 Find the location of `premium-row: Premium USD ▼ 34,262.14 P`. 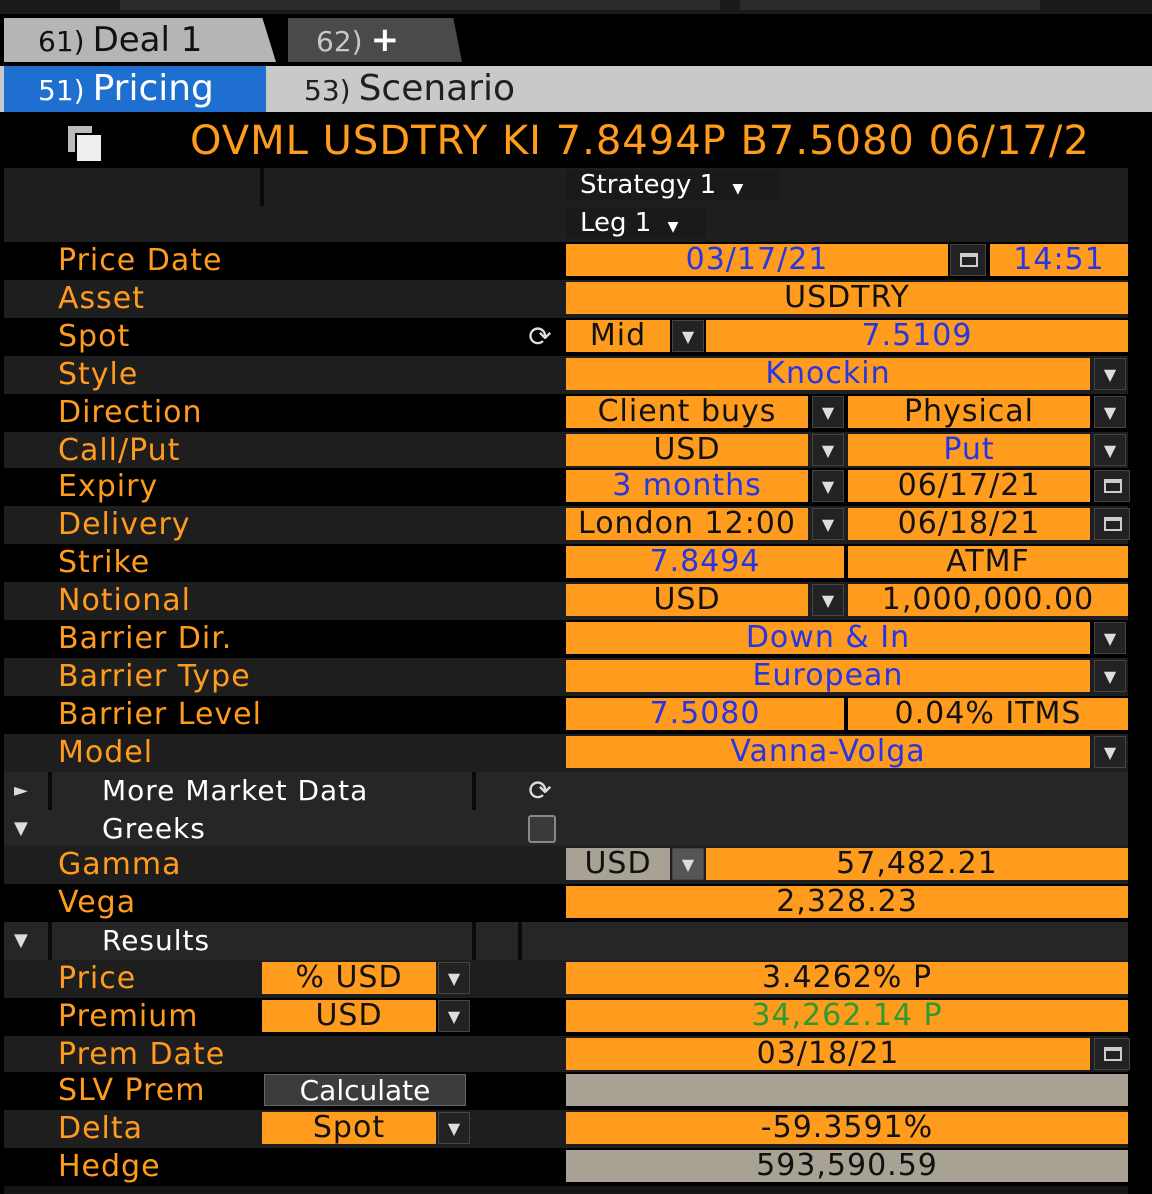

premium-row: Premium USD ▼ 34,262.14 P is located at coordinates (566, 1017).